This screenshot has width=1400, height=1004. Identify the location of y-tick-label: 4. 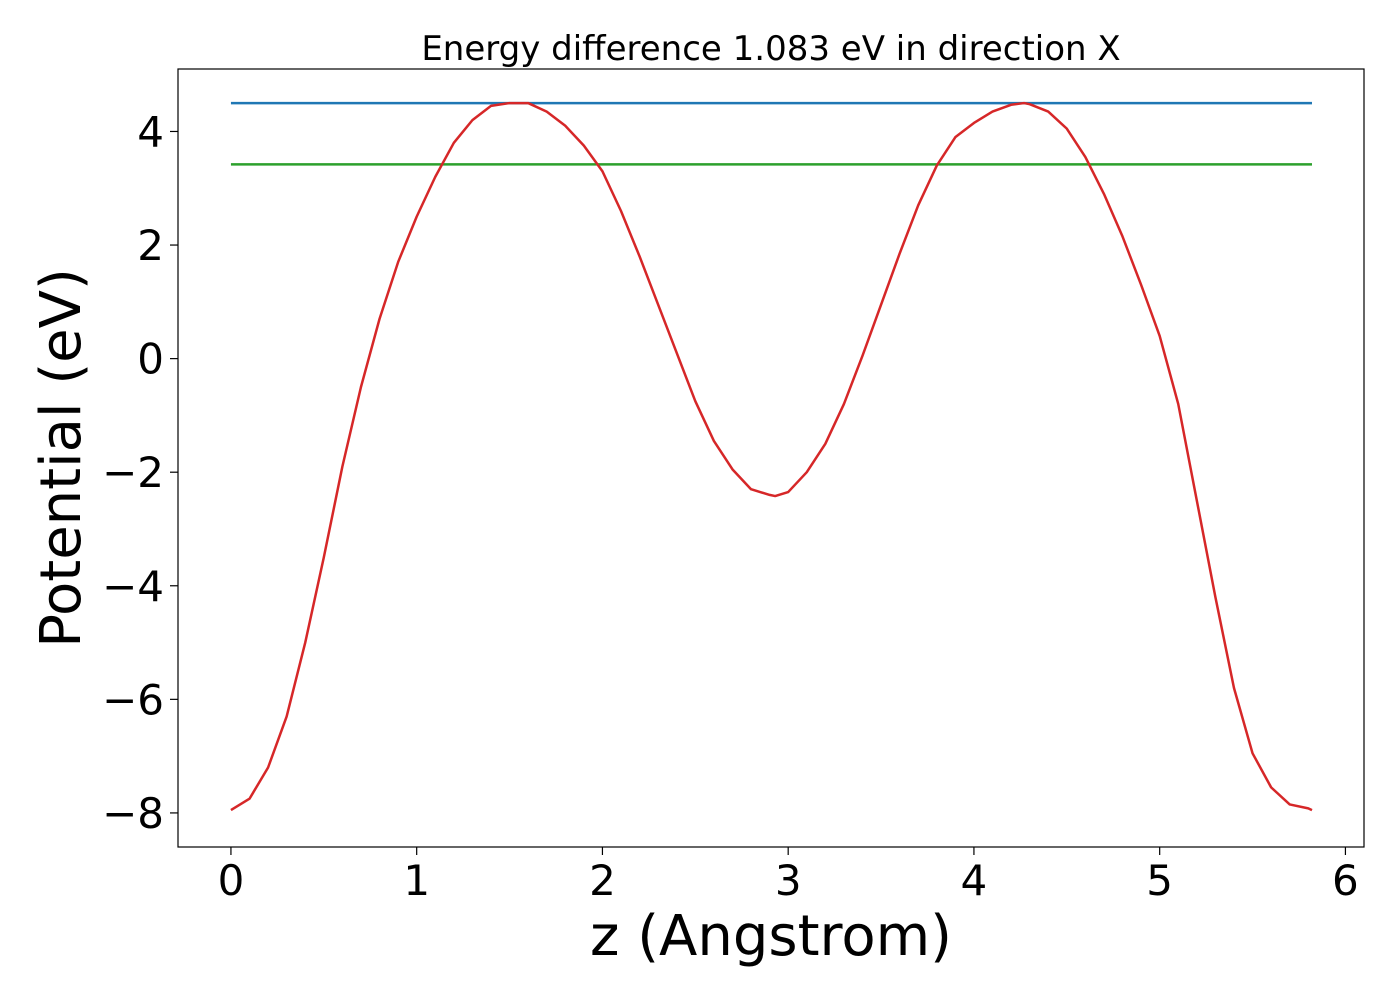
(150, 131).